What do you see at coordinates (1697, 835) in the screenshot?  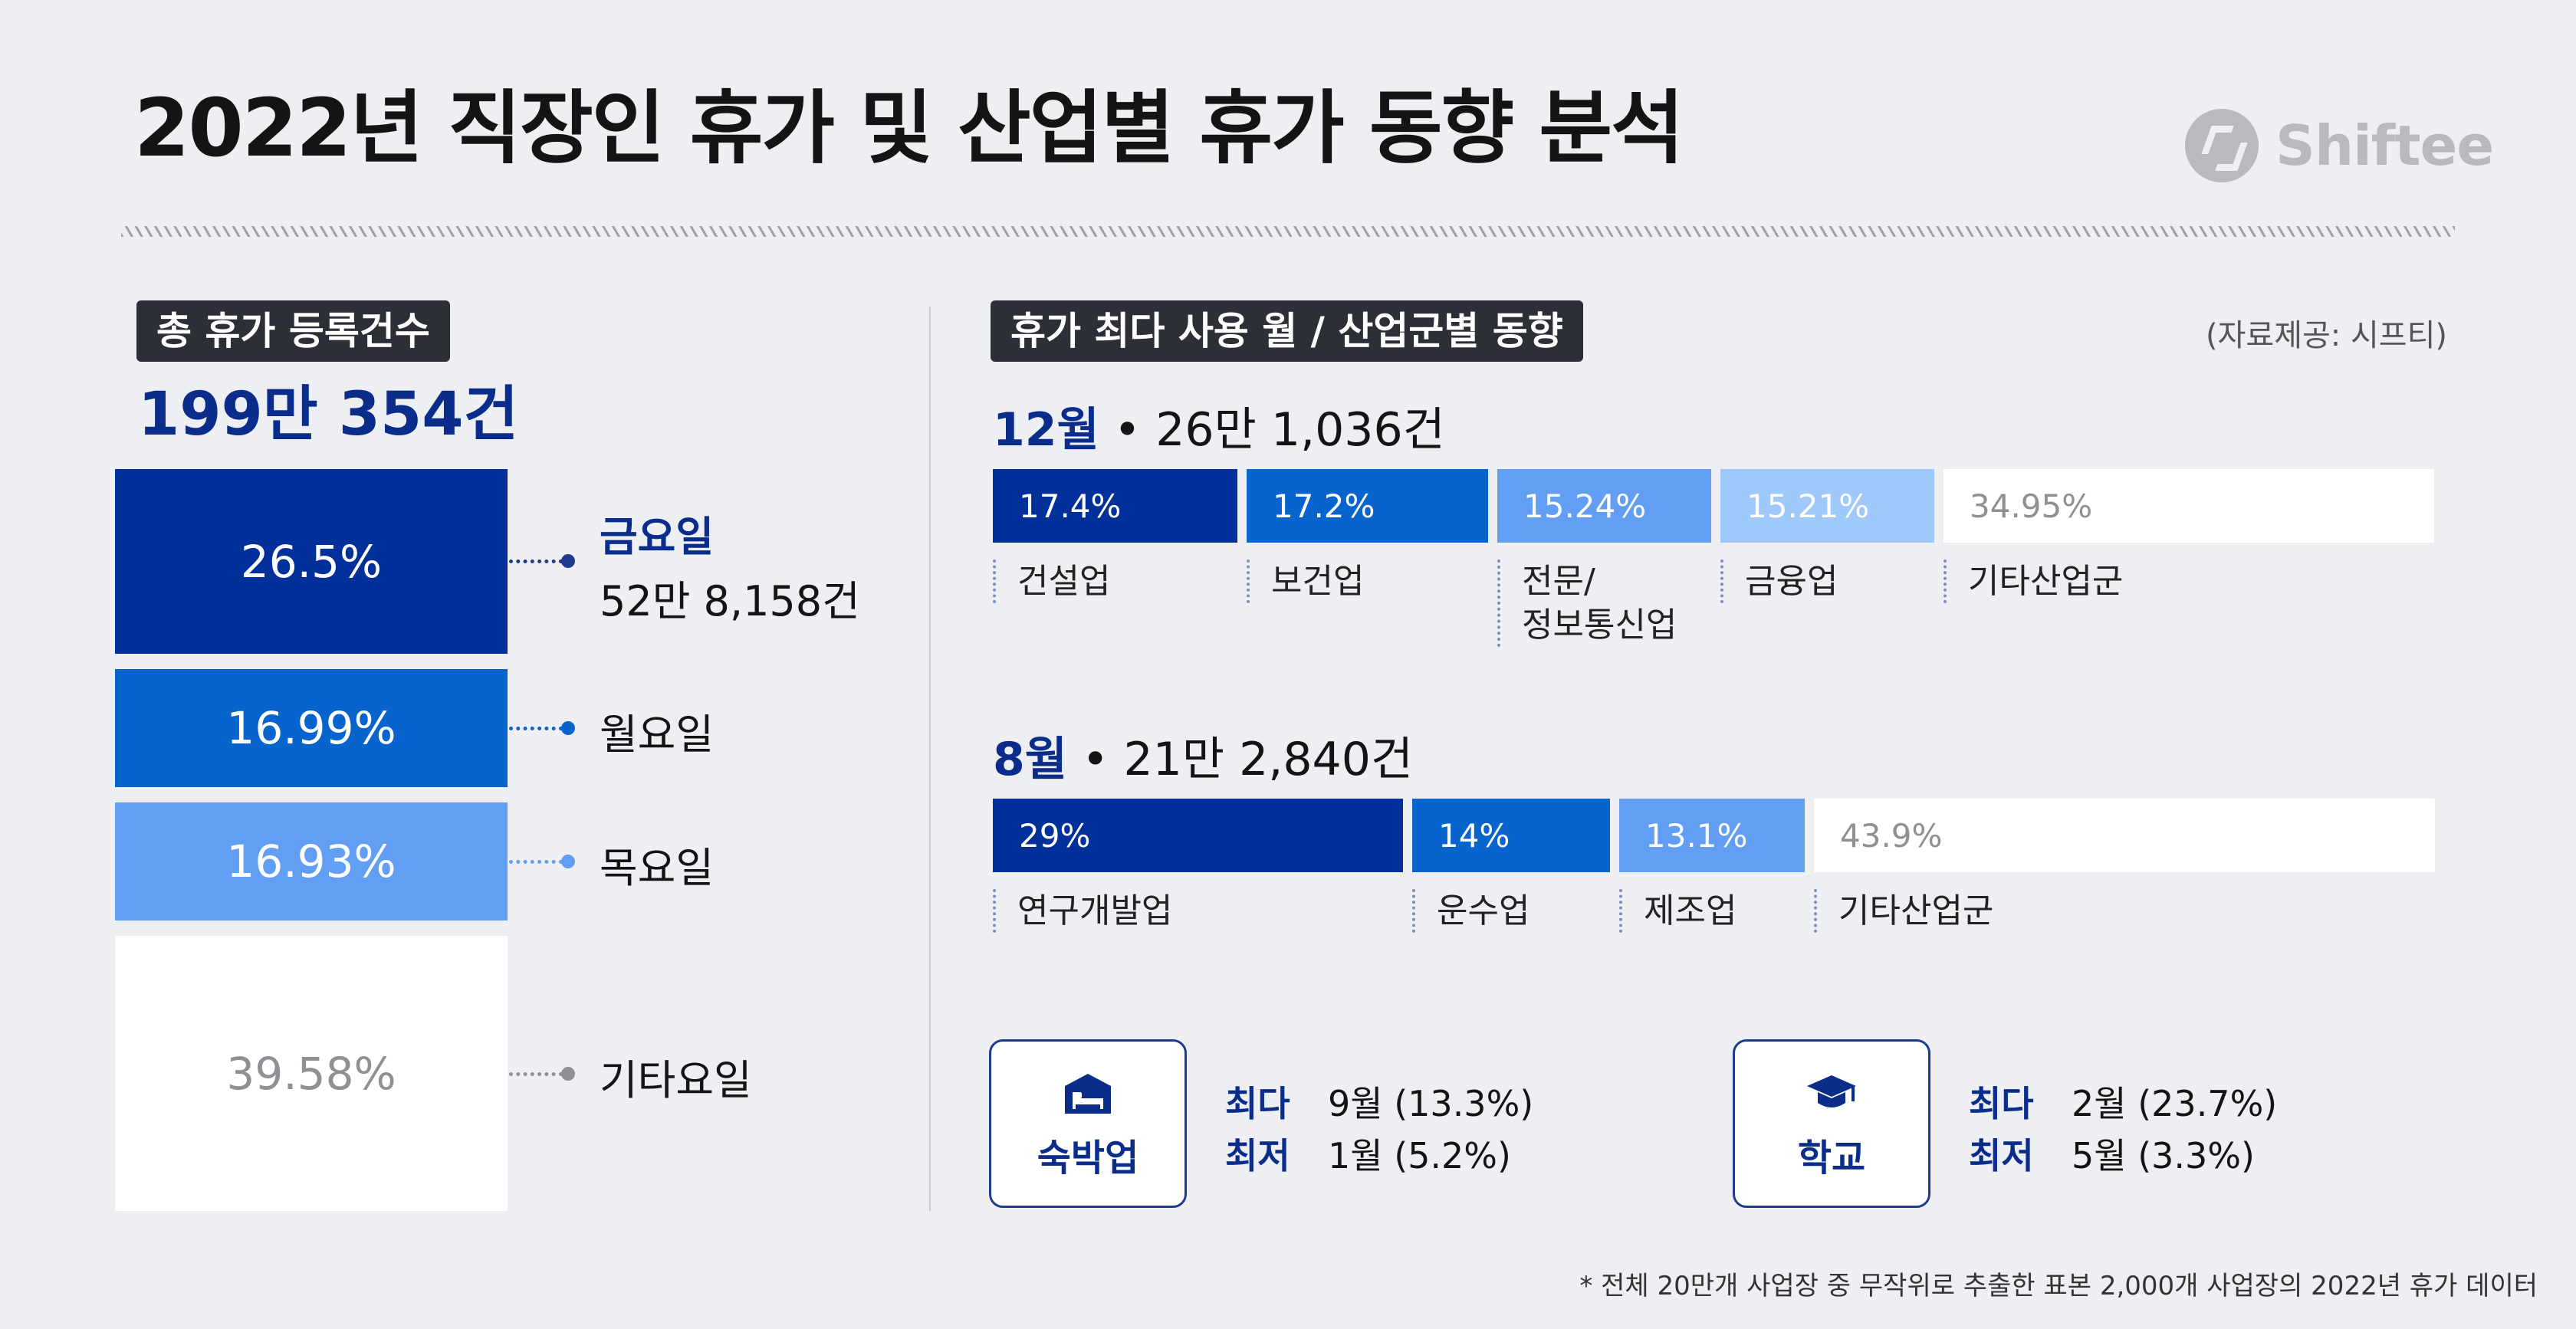 I see `industry-value-label: 13.1%` at bounding box center [1697, 835].